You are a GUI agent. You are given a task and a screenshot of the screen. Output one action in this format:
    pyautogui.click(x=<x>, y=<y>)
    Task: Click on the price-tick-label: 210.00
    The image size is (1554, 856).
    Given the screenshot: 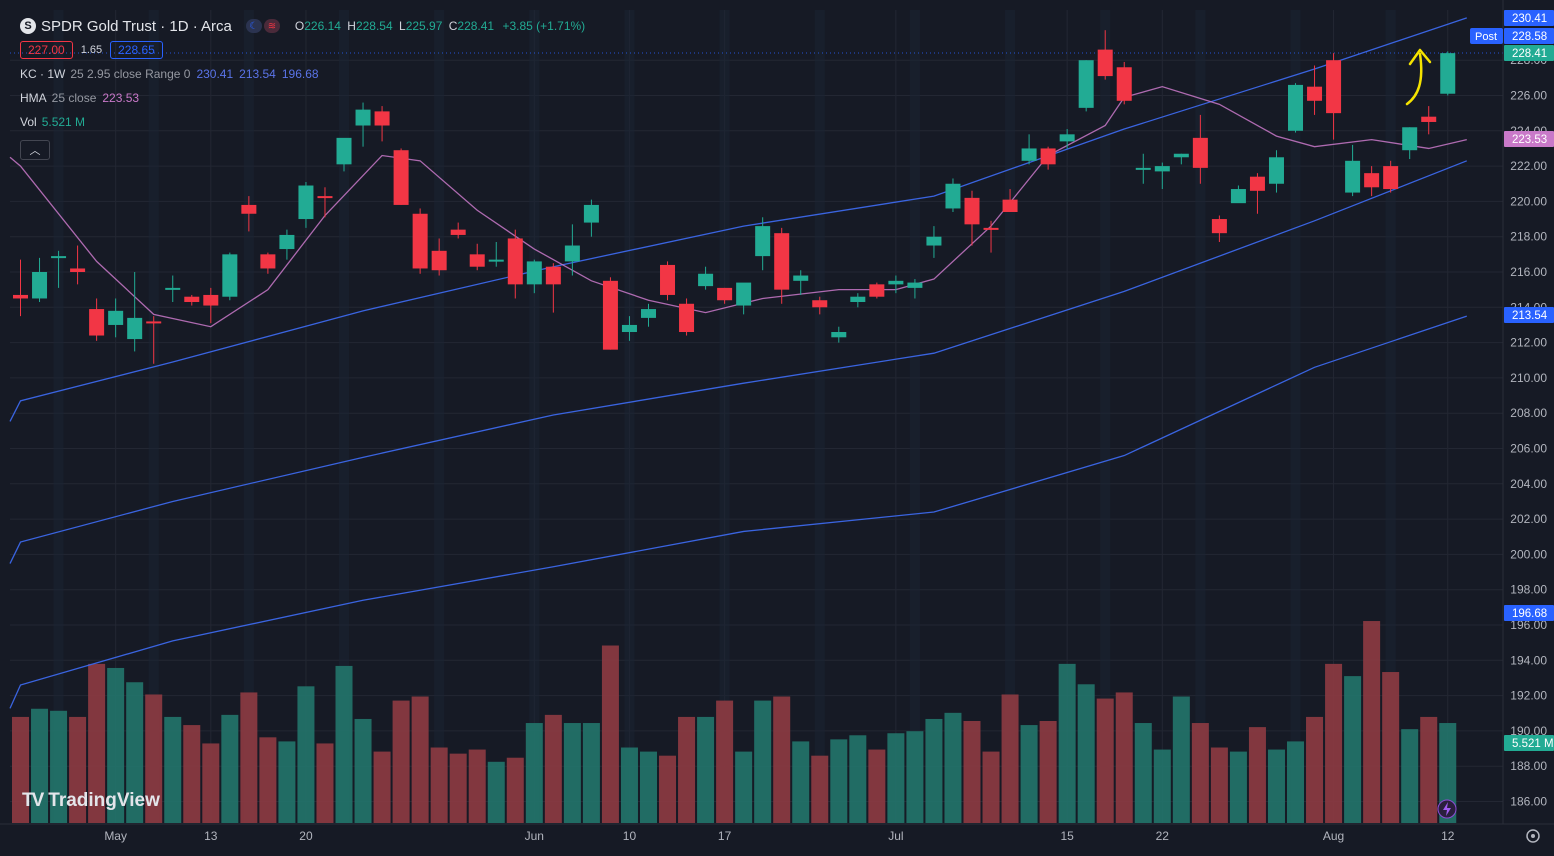 What is the action you would take?
    pyautogui.click(x=1528, y=378)
    